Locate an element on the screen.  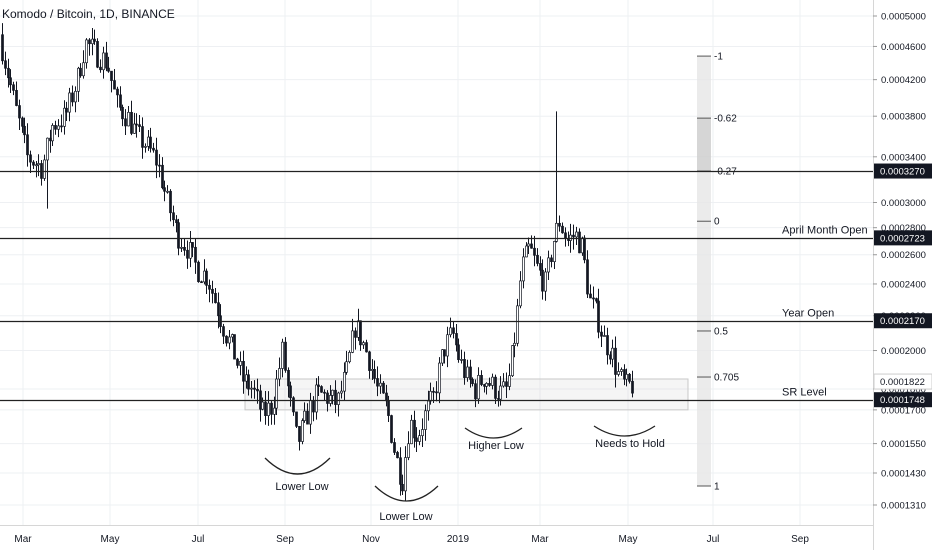
annotation-label: Higher Low is located at coordinates (496, 446).